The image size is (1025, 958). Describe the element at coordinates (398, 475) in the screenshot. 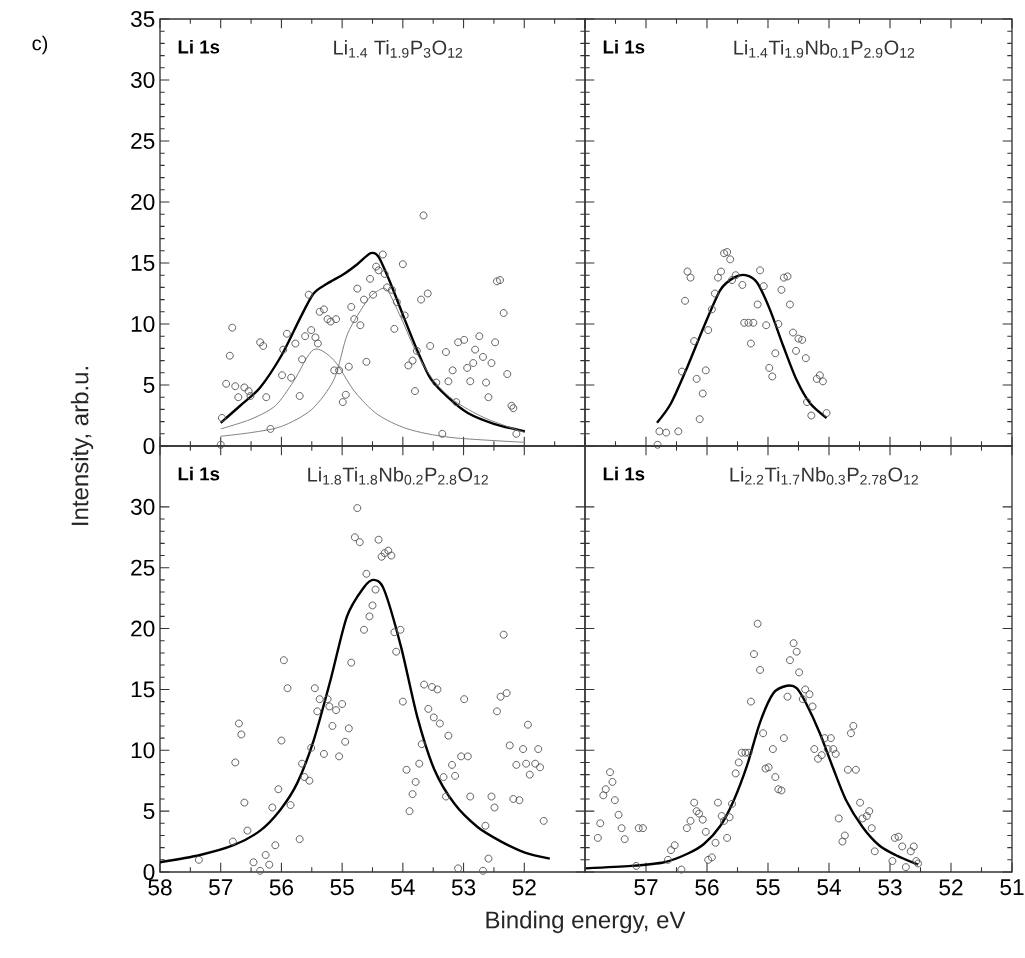

I see `text: Li$_{1.8}$Ti$_{1.8}$Nb$_{0.2}$P$_{2.8}$O$_{12}$` at that location.